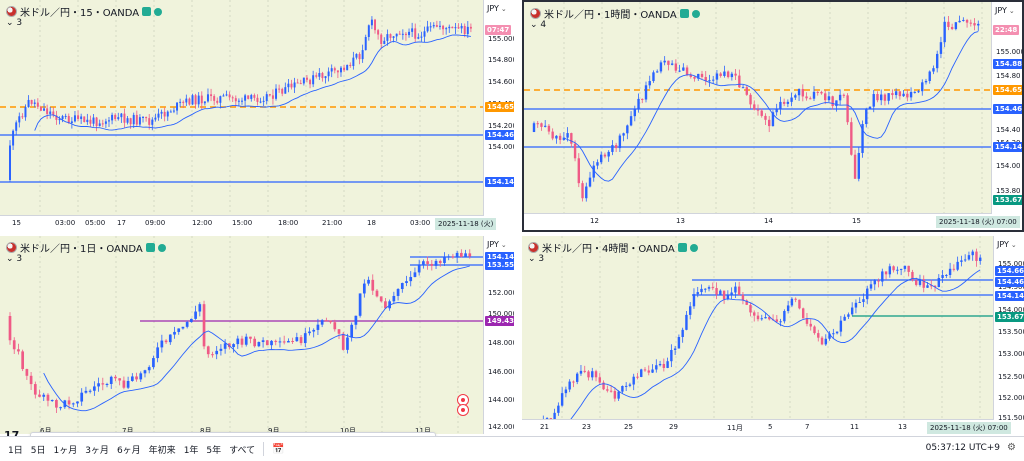 The height and width of the screenshot is (461, 1024). Describe the element at coordinates (501, 60) in the screenshot. I see `price-tick: 154.800` at that location.